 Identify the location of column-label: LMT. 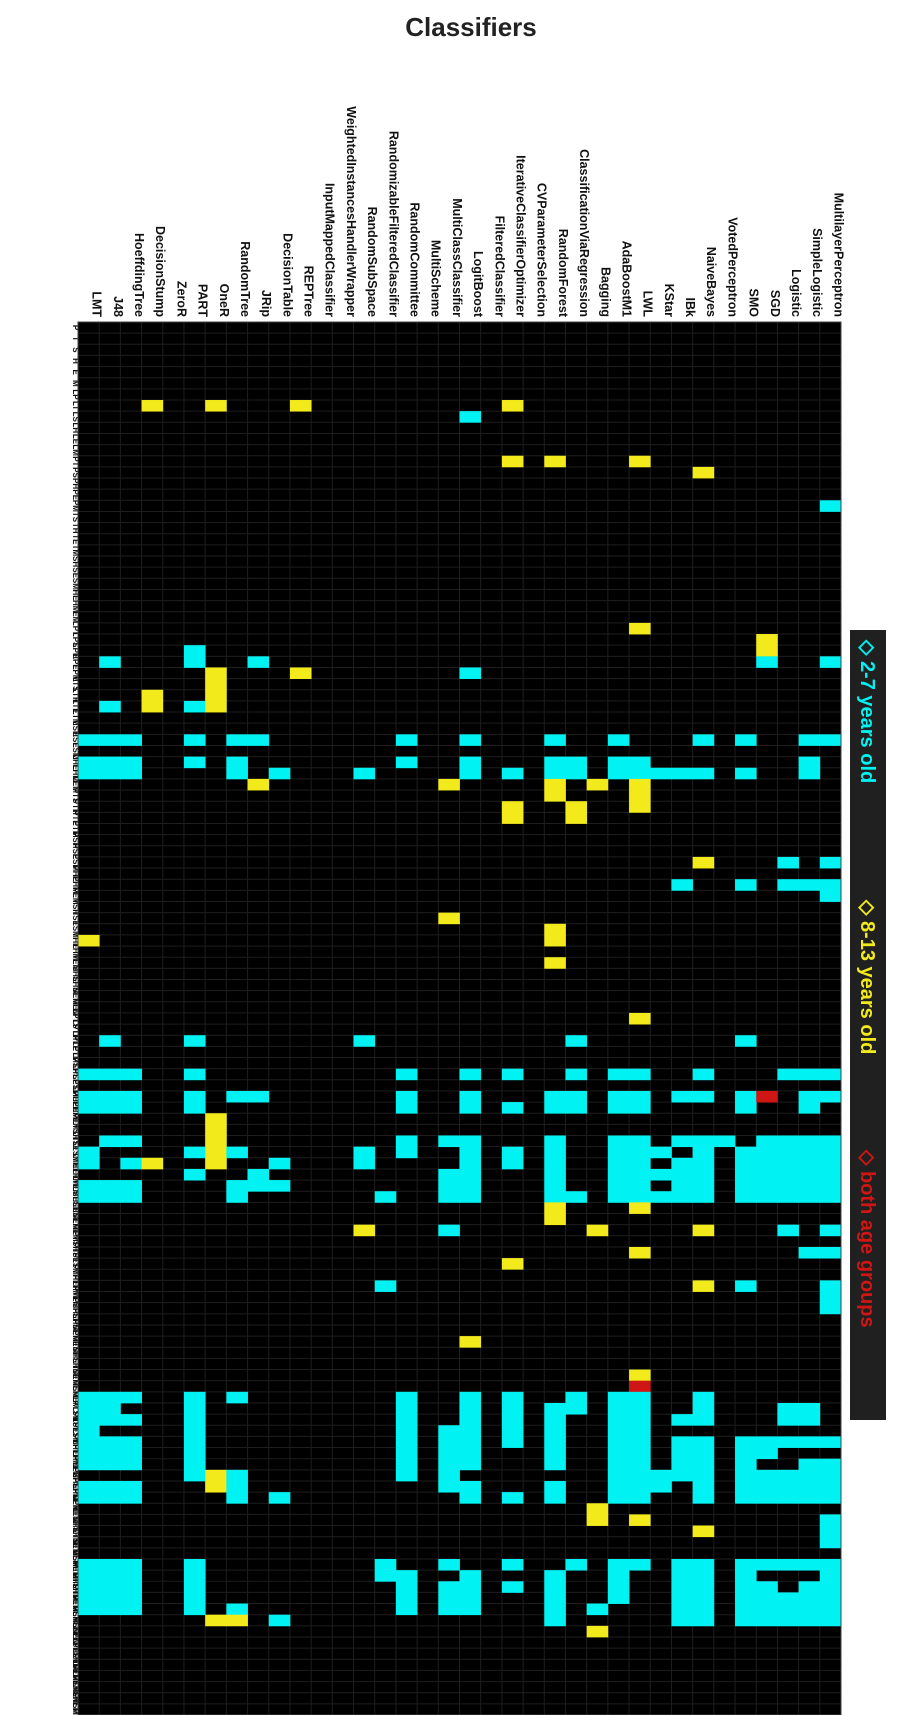
(97, 304).